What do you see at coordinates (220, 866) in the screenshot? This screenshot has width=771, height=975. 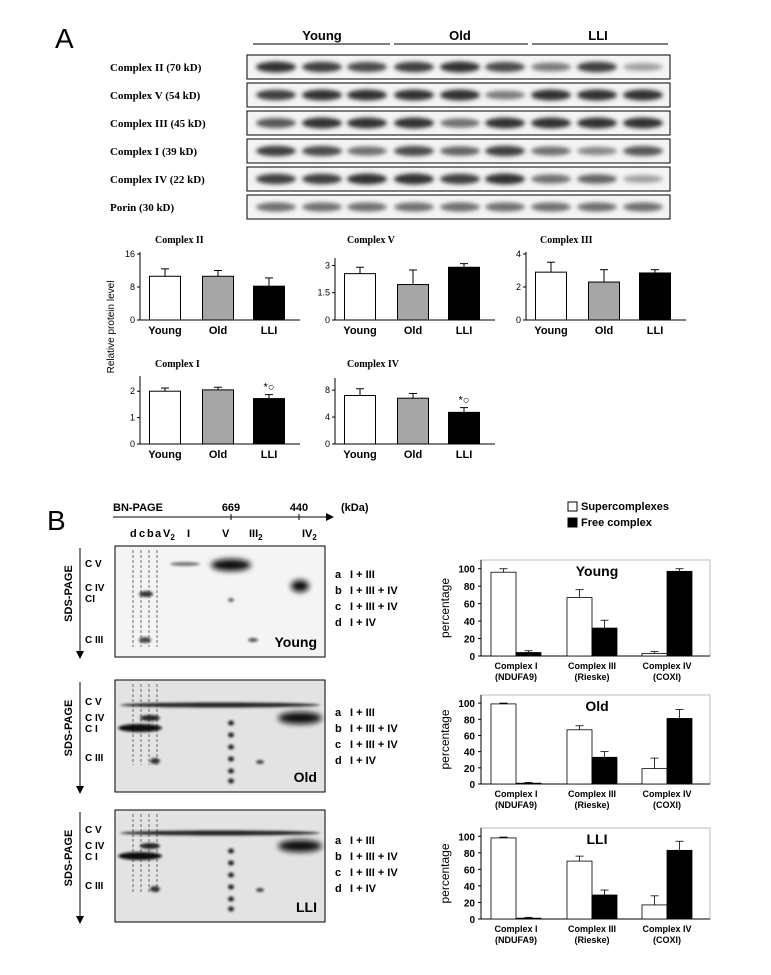 I see `gel-frame` at bounding box center [220, 866].